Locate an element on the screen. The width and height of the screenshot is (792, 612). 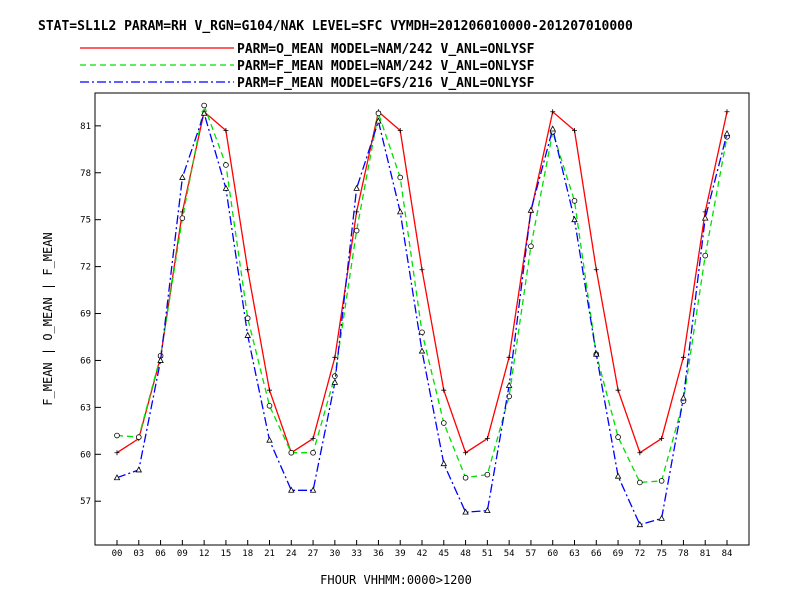
x-tick-label-45: 45 is located at coordinates (443, 554).